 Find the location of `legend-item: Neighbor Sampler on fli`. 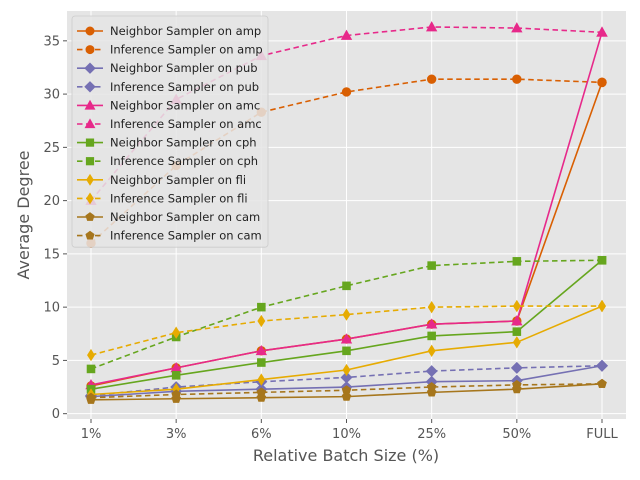

legend-item: Neighbor Sampler on fli is located at coordinates (161, 180).